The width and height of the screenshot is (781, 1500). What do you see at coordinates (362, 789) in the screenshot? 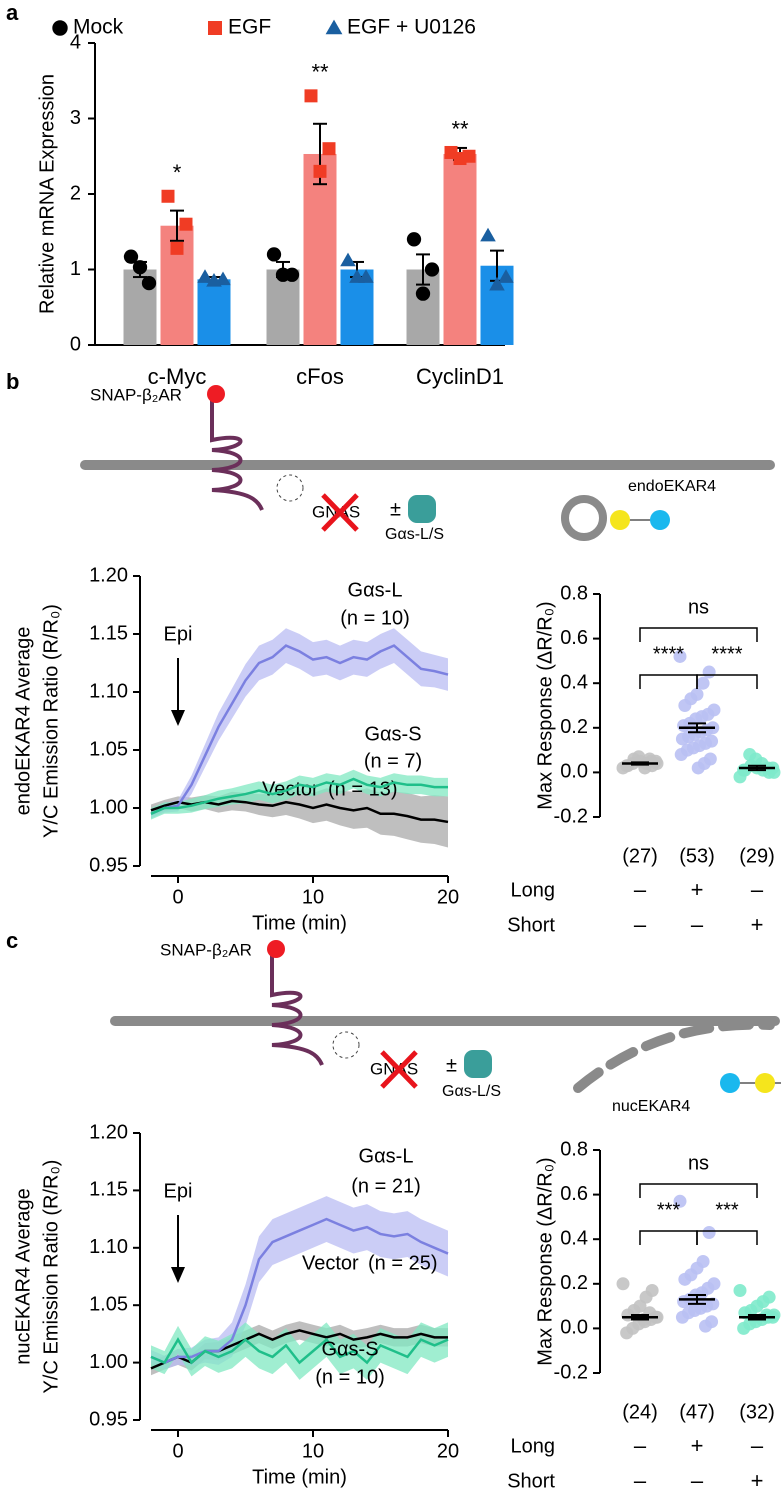
I see `series-n-label: (n = 13)` at bounding box center [362, 789].